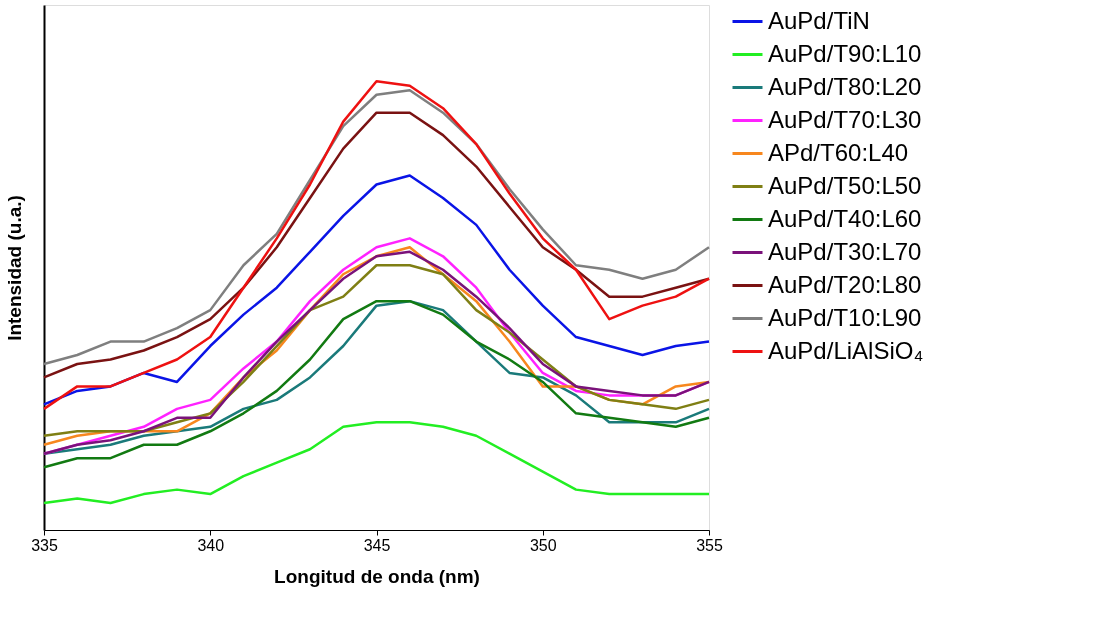 Image resolution: width=1116 pixels, height=635 pixels. I want to click on x-tick-label: 335, so click(44, 545).